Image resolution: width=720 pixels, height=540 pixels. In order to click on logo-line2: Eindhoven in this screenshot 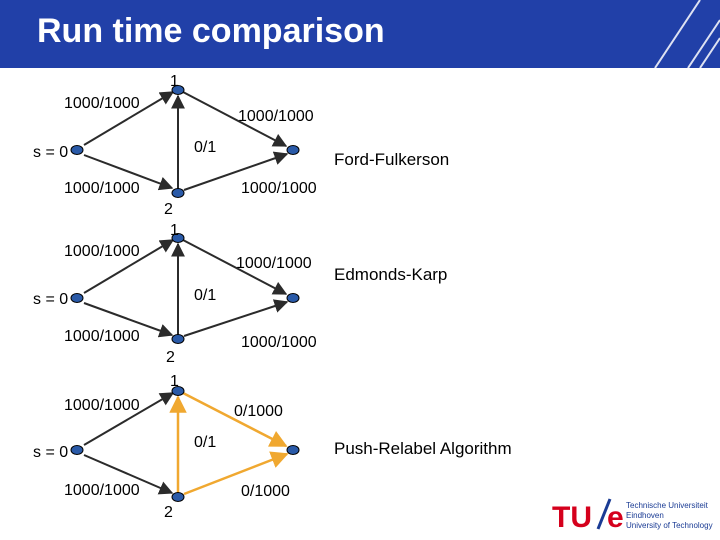, I will do `click(645, 515)`.